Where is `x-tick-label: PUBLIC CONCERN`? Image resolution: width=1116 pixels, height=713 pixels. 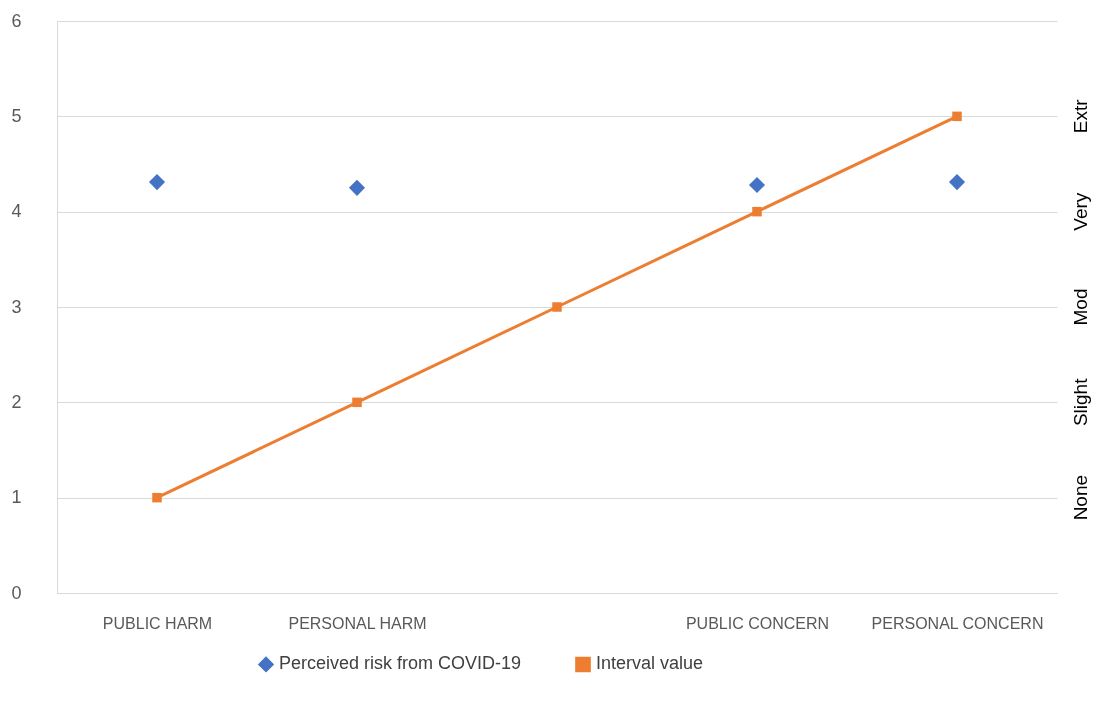
x-tick-label: PUBLIC CONCERN is located at coordinates (757, 623).